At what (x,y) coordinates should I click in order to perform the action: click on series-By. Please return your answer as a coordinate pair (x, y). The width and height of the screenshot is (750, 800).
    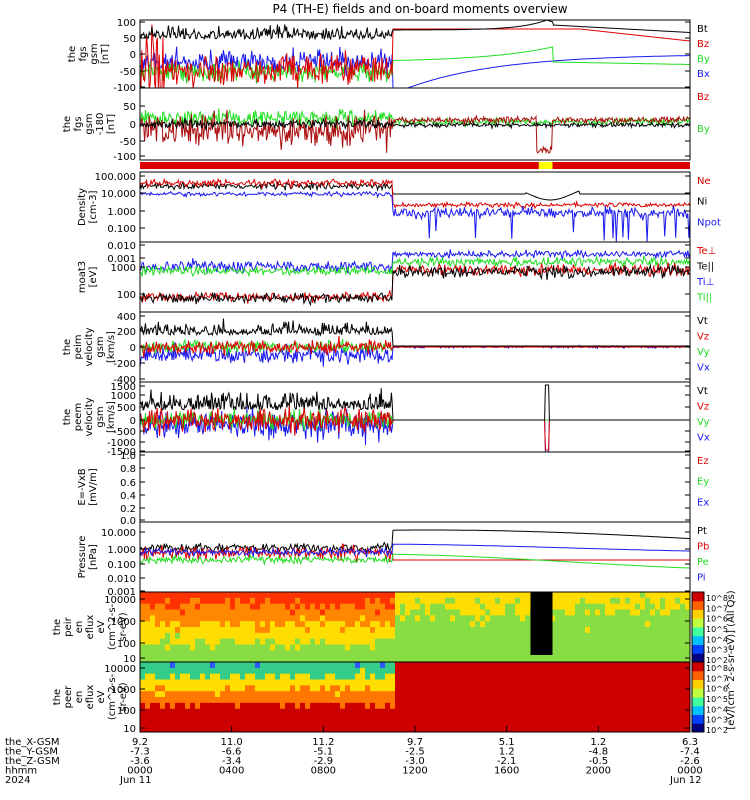
    Looking at the image, I should click on (415, 119).